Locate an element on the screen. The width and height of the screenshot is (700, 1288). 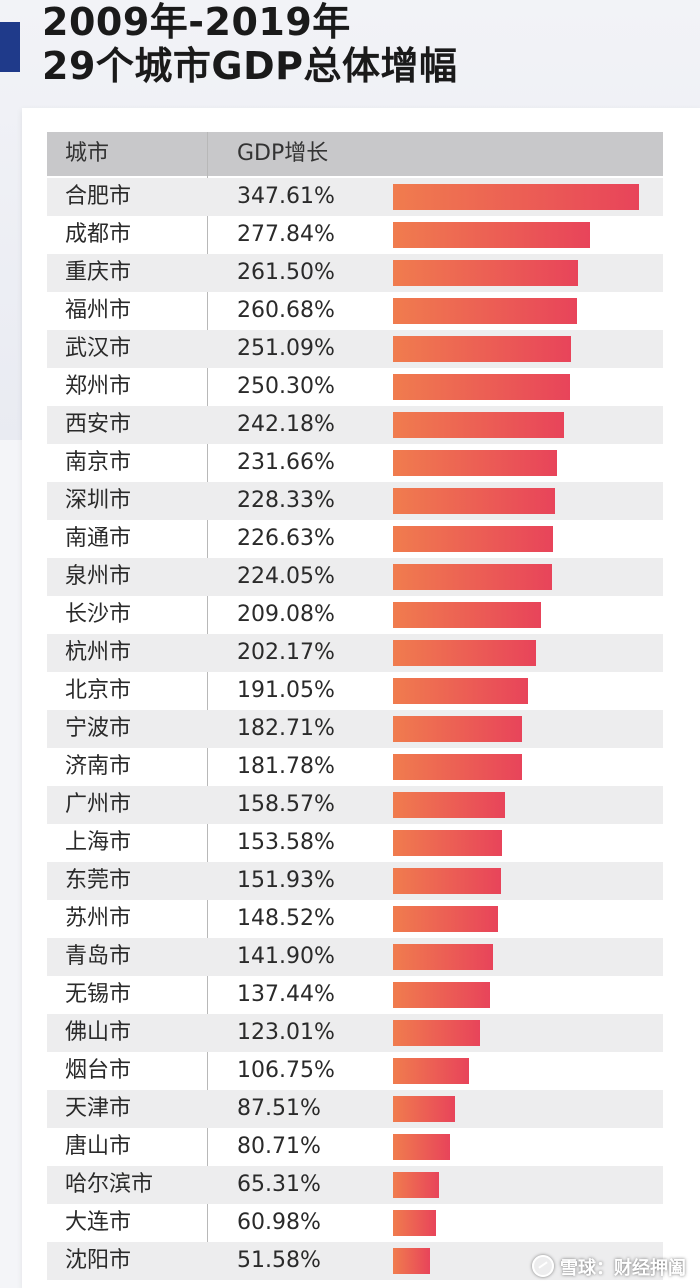
city-label: 郑州市 is located at coordinates (98, 386).